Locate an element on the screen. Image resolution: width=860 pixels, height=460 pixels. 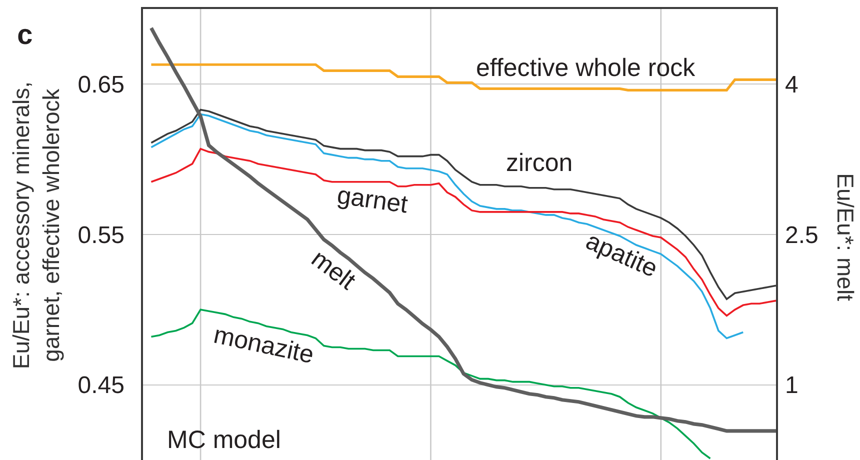
series-label: effective whole rock is located at coordinates (586, 68).